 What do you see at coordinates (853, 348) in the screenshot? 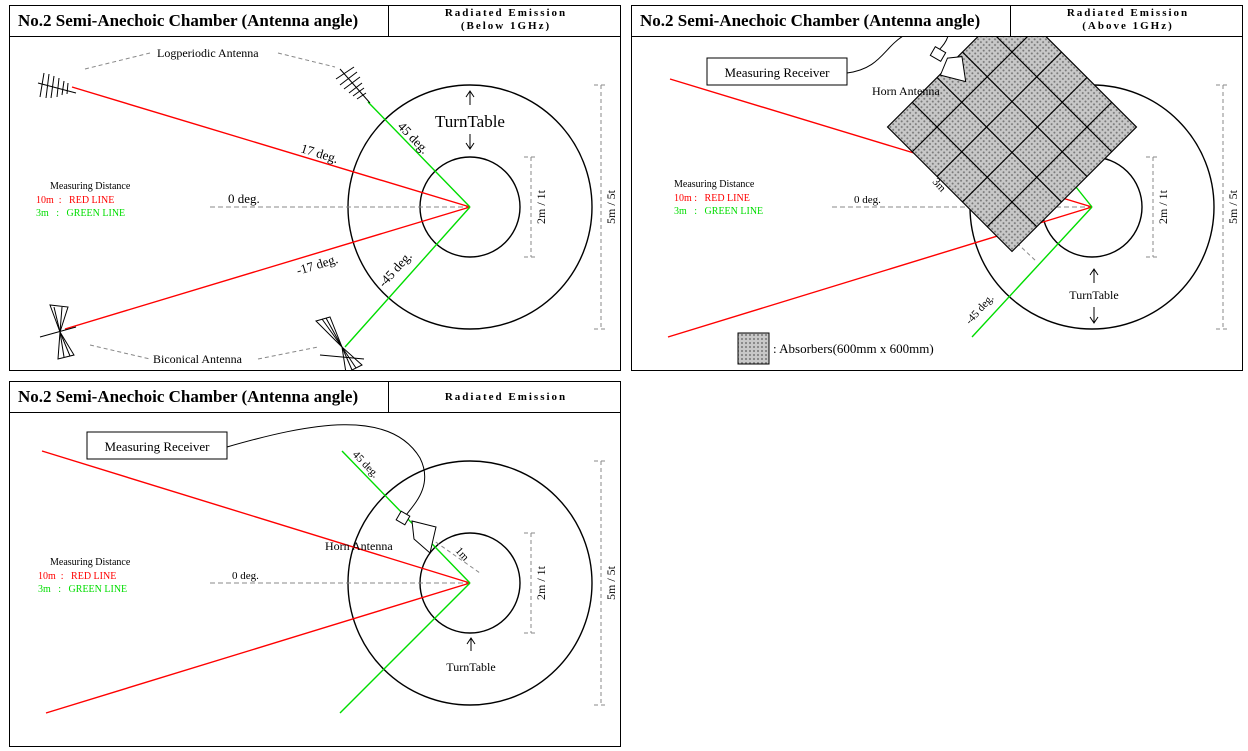
I see `absorber-legend-label: : Absorbers(600mm x 600mm)` at bounding box center [853, 348].